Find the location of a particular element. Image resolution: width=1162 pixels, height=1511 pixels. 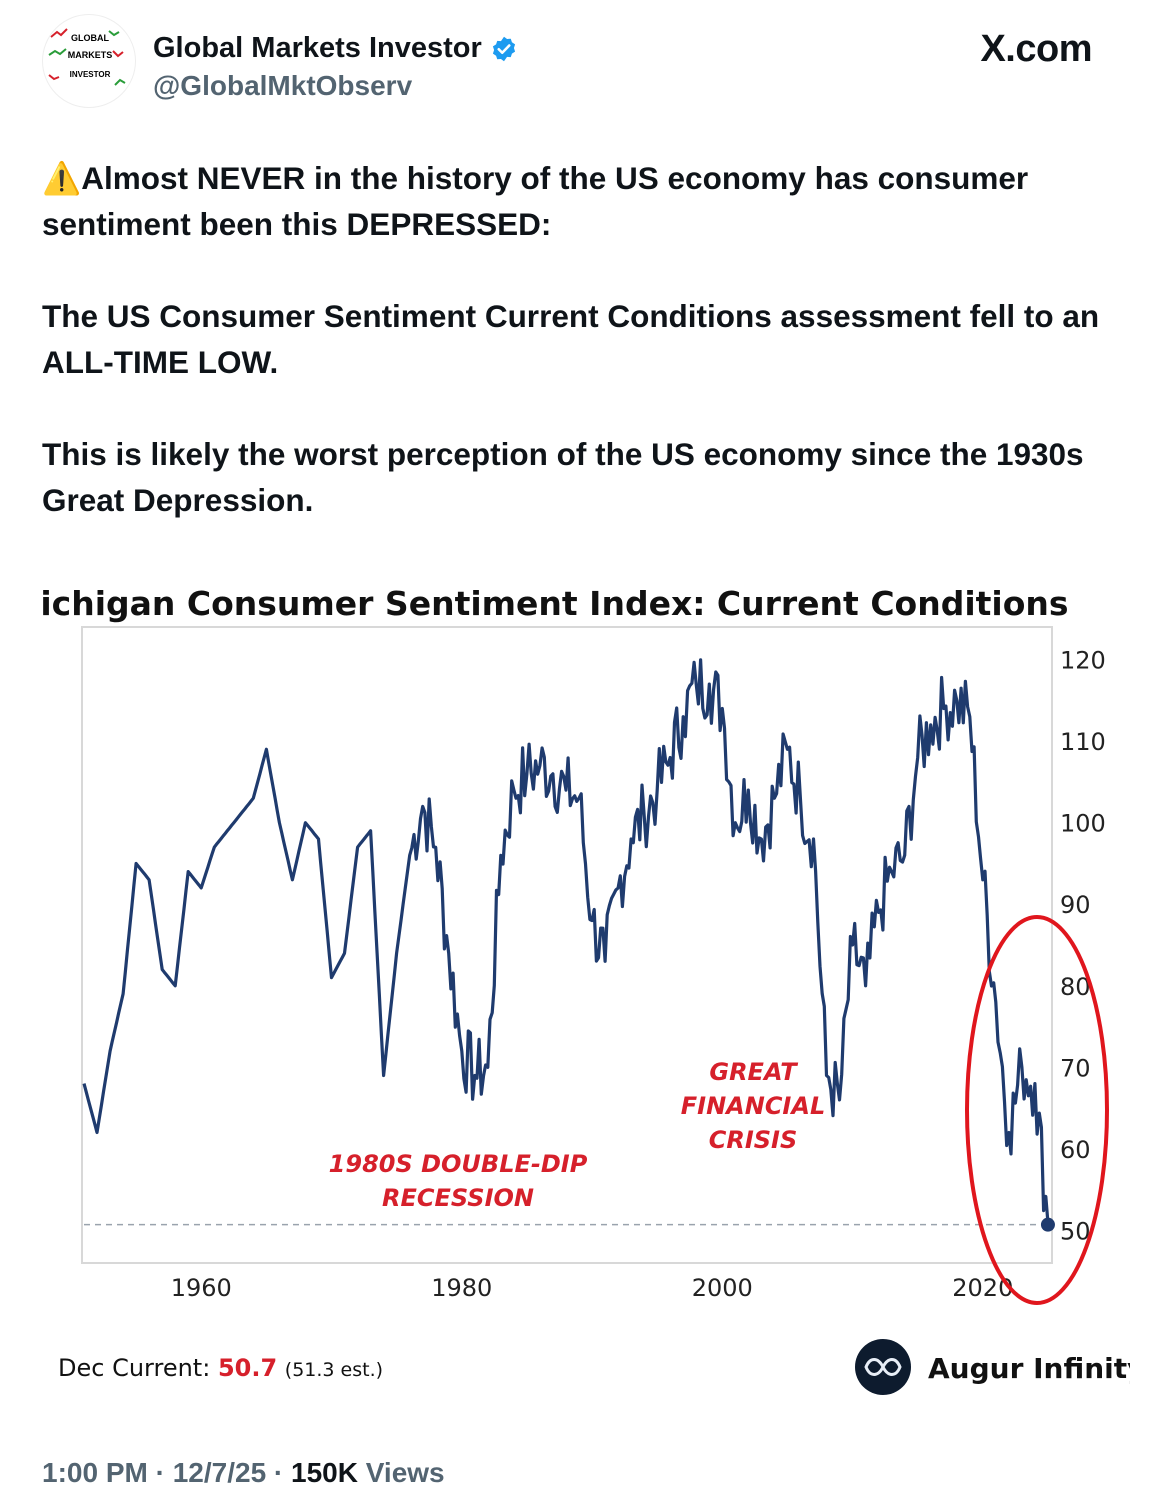

post-date: 12/7/25 is located at coordinates (219, 1472).